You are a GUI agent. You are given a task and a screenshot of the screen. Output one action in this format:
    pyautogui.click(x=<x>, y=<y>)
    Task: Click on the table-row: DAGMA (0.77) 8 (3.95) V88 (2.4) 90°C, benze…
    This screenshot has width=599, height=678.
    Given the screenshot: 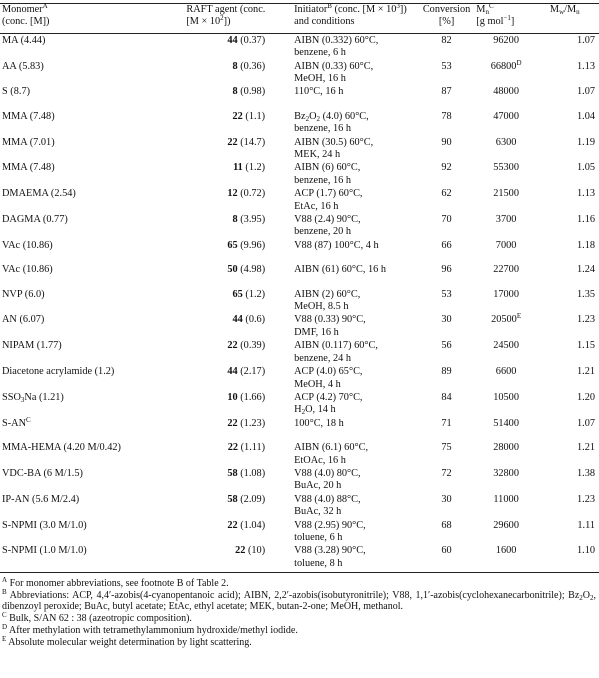 What is the action you would take?
    pyautogui.click(x=299, y=226)
    